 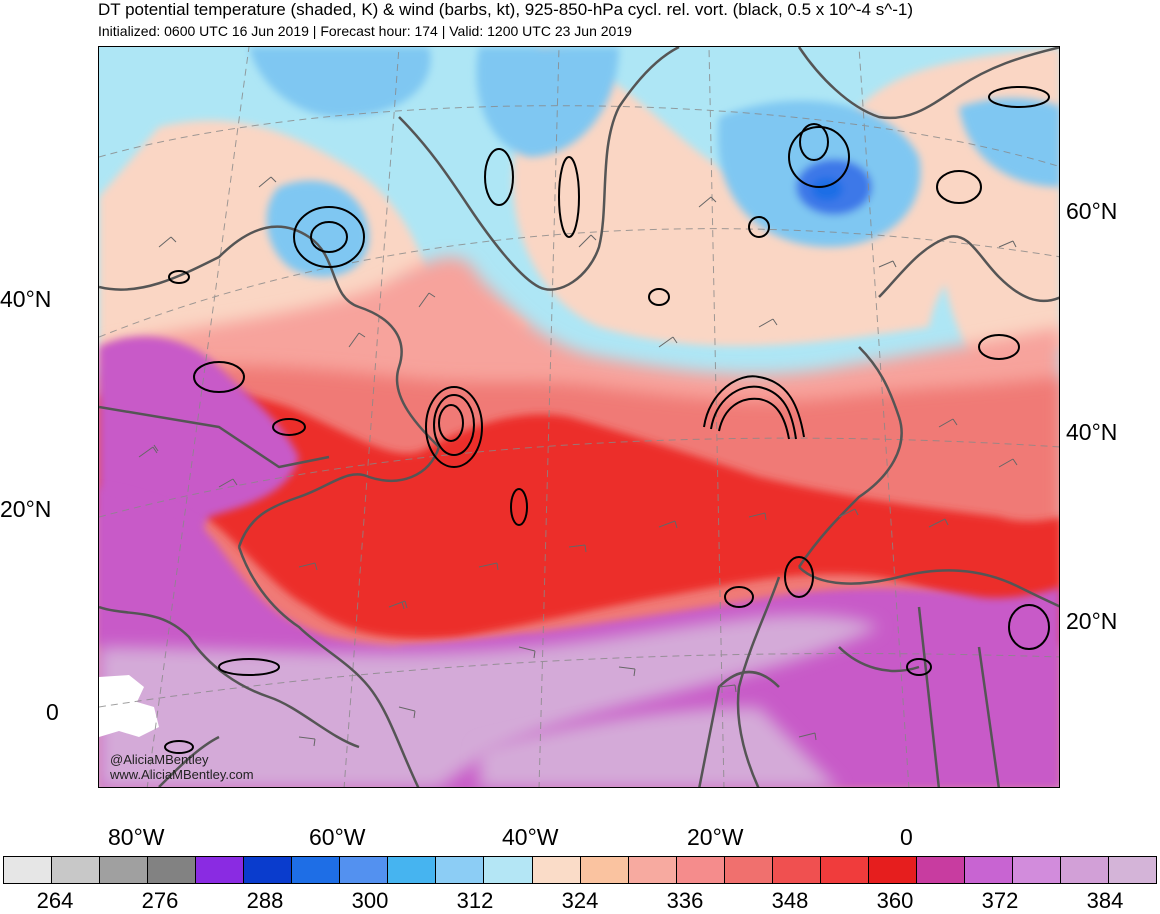 What do you see at coordinates (136, 837) in the screenshot?
I see `lon-label-80w: 80°W` at bounding box center [136, 837].